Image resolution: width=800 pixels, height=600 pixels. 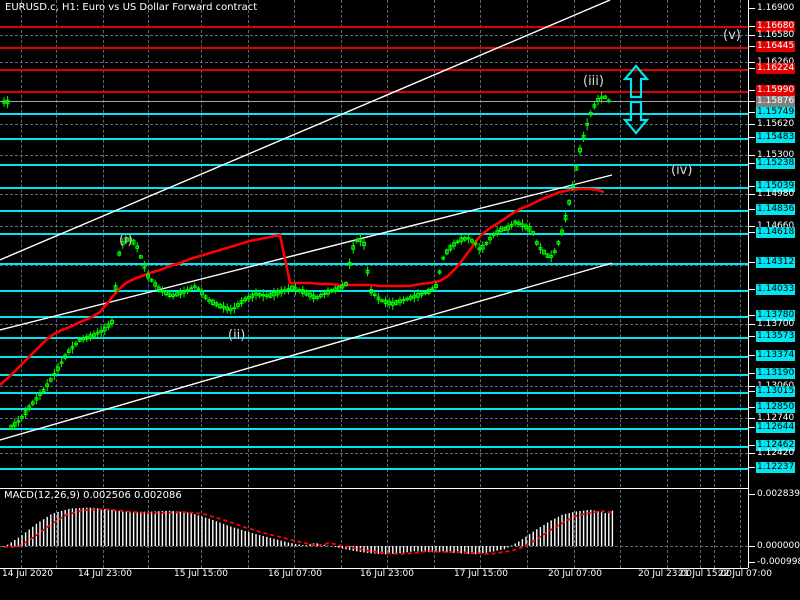 I want to click on time-axis-label: 17 Jul 15:00, so click(x=481, y=574).